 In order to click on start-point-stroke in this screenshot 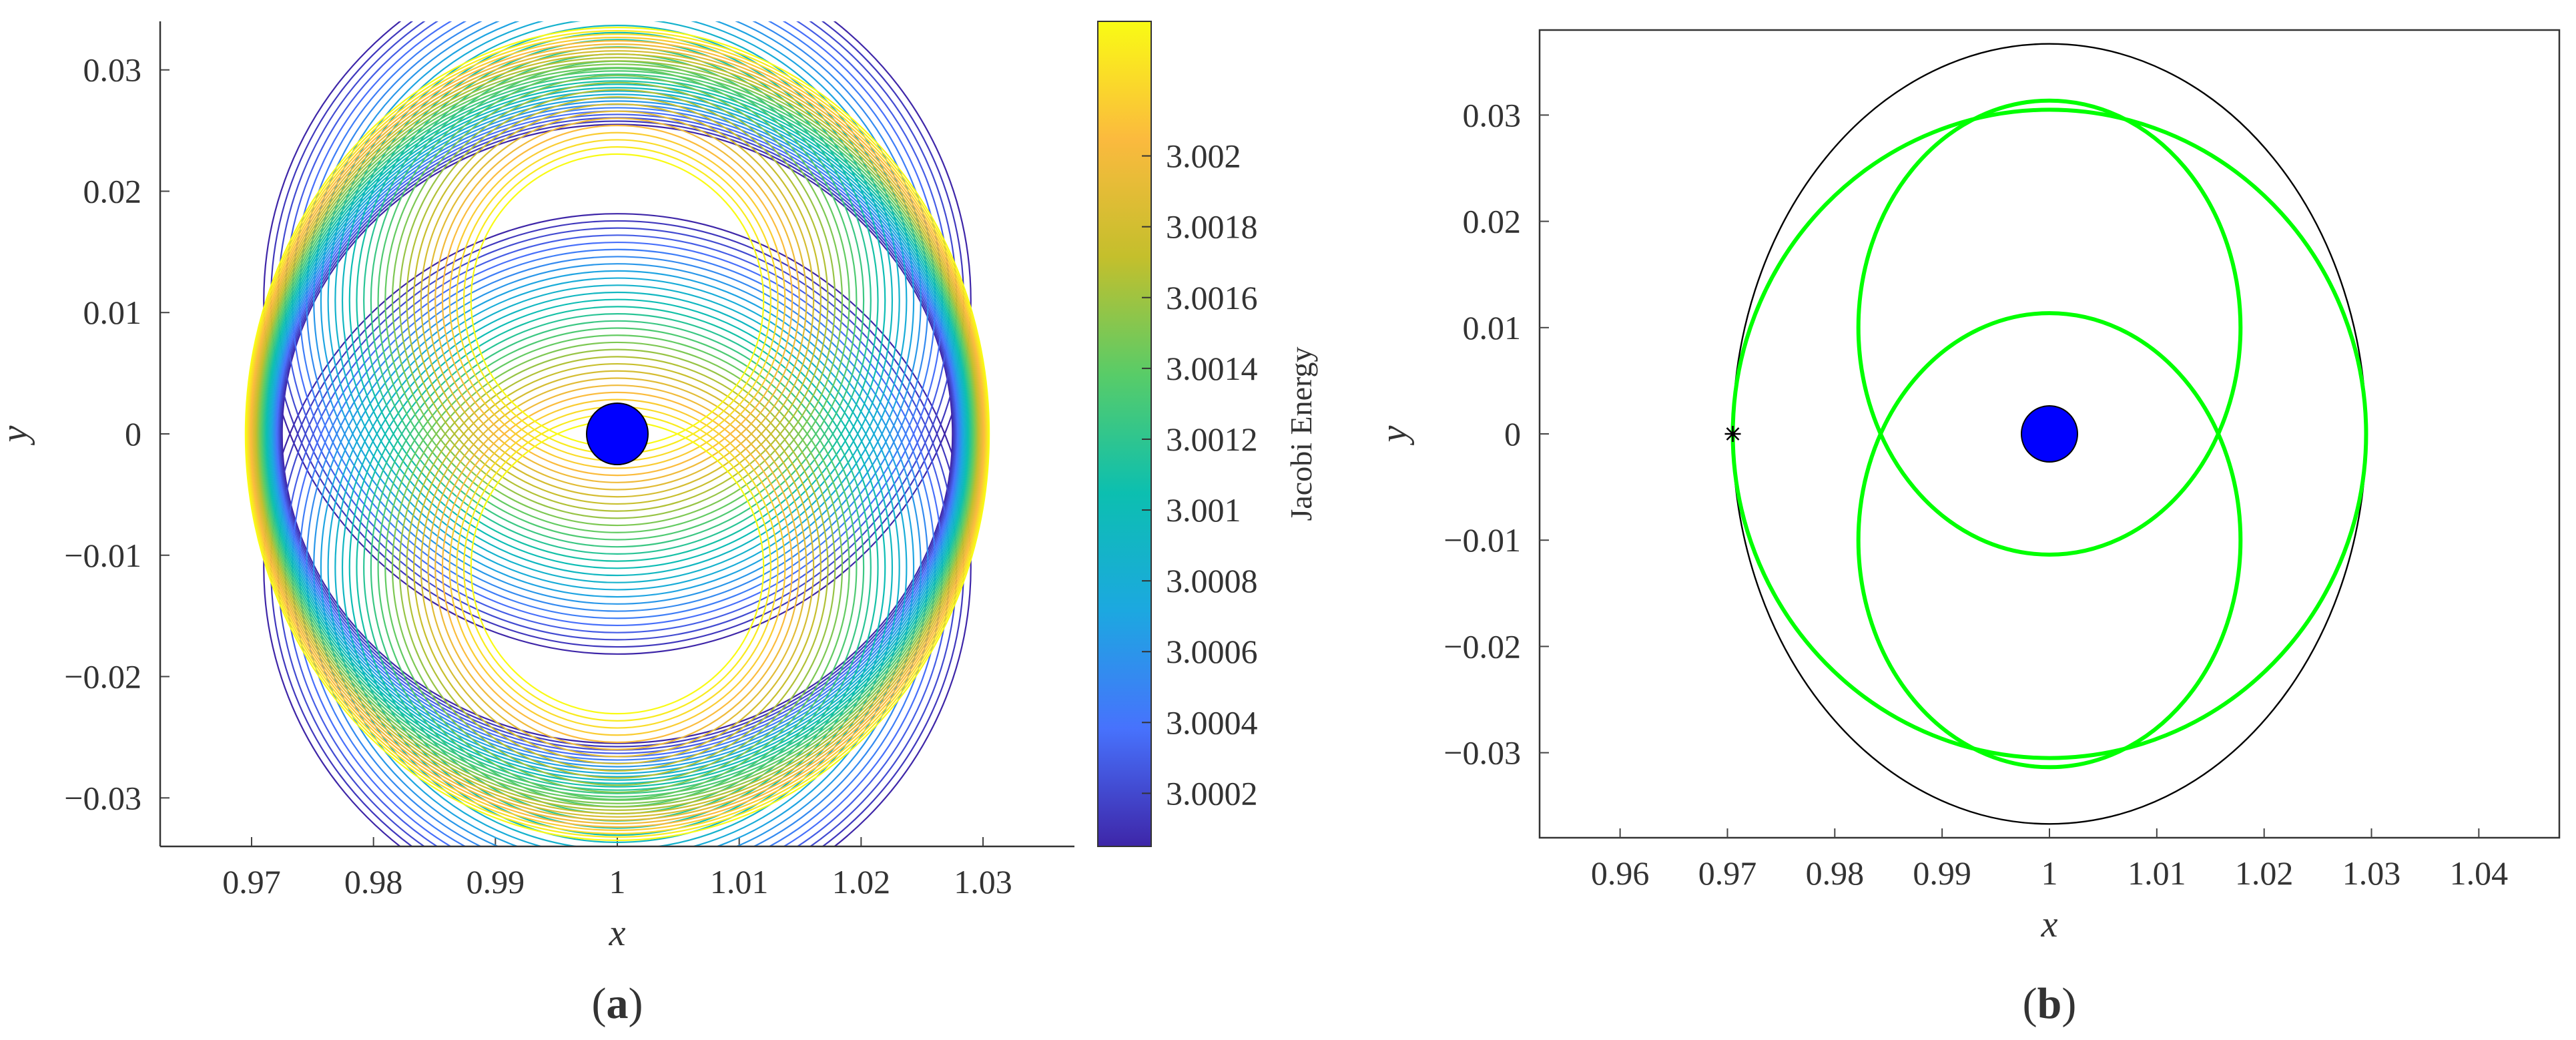, I will do `click(1733, 434)`.